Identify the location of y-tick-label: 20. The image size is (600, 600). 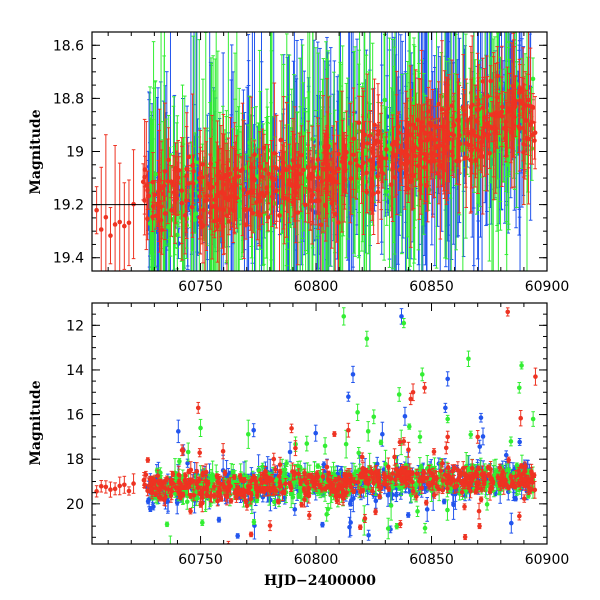
(75, 505).